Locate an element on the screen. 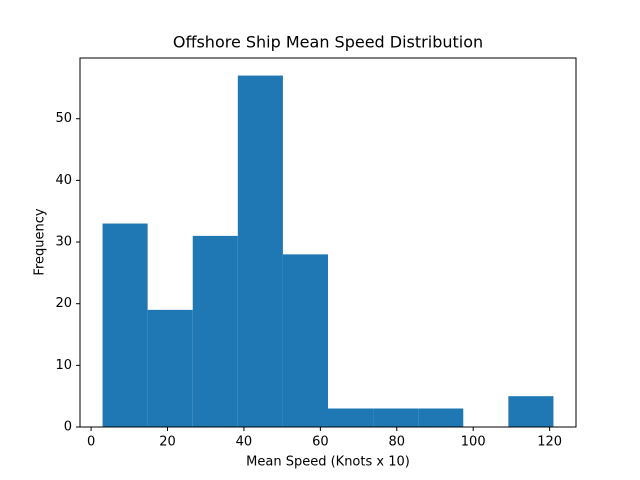 This screenshot has height=480, width=640. y-tick-label: 0 is located at coordinates (68, 427).